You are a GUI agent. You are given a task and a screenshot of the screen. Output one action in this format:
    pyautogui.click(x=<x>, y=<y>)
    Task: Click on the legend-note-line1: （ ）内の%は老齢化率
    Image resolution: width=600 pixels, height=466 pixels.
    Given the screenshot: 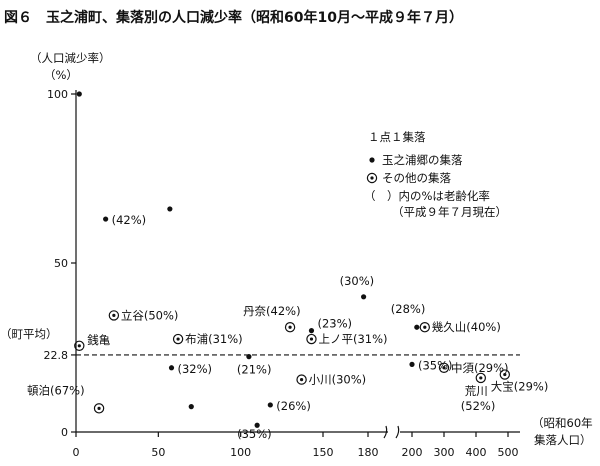 What is the action you would take?
    pyautogui.click(x=427, y=196)
    